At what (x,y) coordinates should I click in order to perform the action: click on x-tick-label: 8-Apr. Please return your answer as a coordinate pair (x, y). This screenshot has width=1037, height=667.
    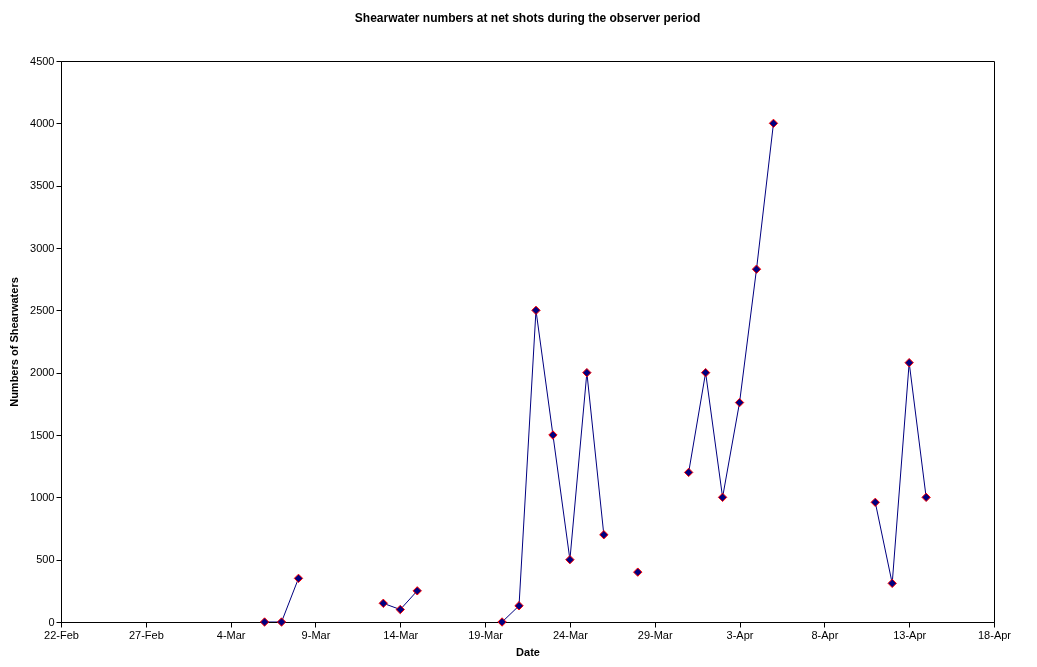
    Looking at the image, I should click on (825, 634).